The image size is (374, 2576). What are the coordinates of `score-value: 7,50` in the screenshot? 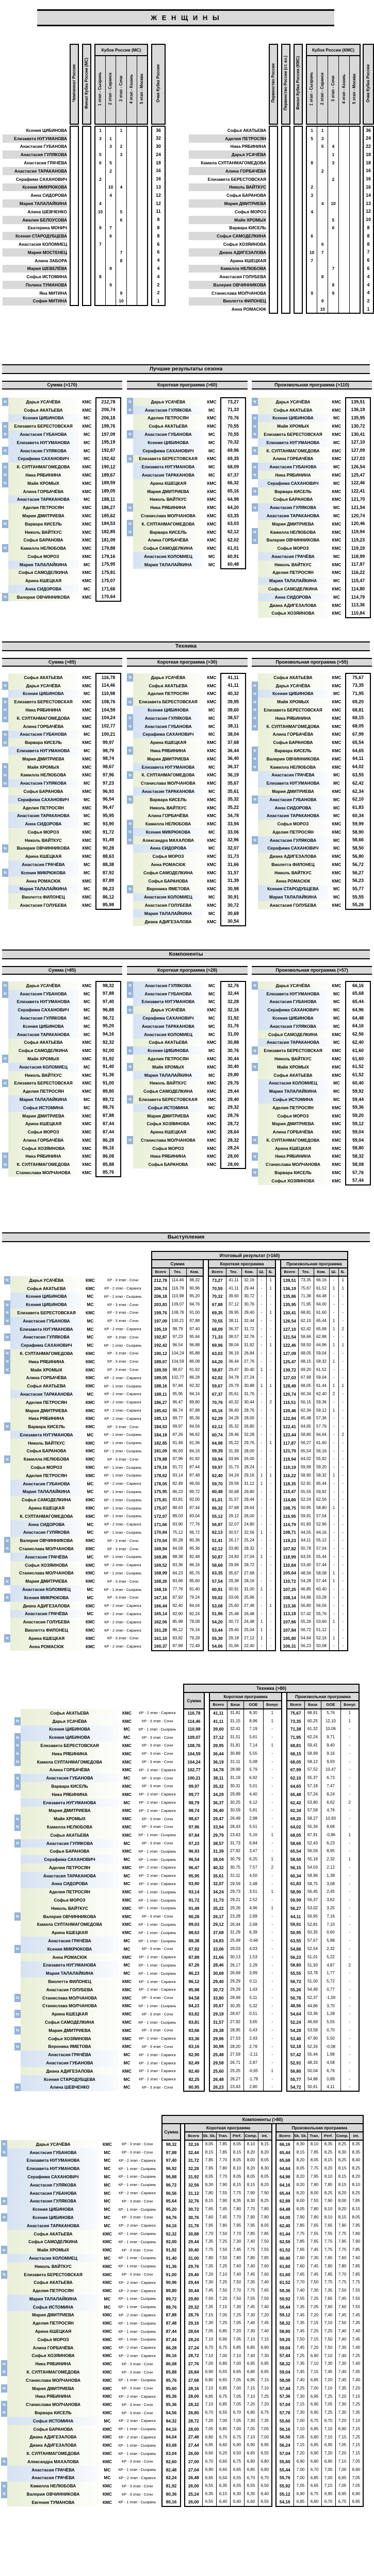 It's located at (237, 2282).